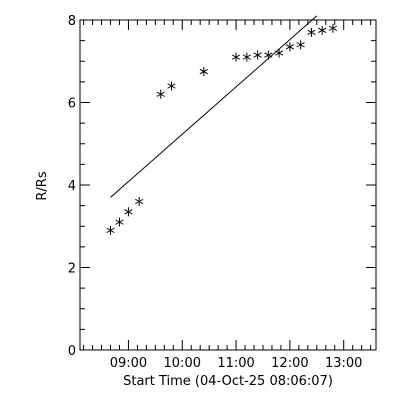 This screenshot has height=400, width=400. I want to click on y-axis-label: R/Rs, so click(42, 185).